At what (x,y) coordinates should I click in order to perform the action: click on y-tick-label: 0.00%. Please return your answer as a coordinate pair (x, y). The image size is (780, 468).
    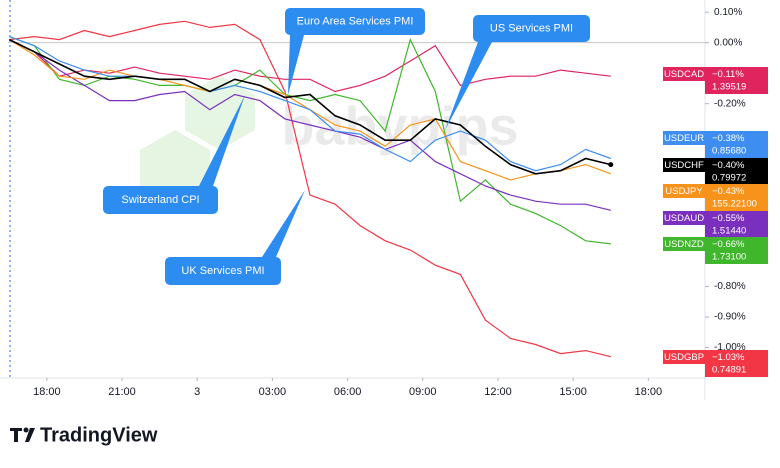
    Looking at the image, I should click on (728, 42).